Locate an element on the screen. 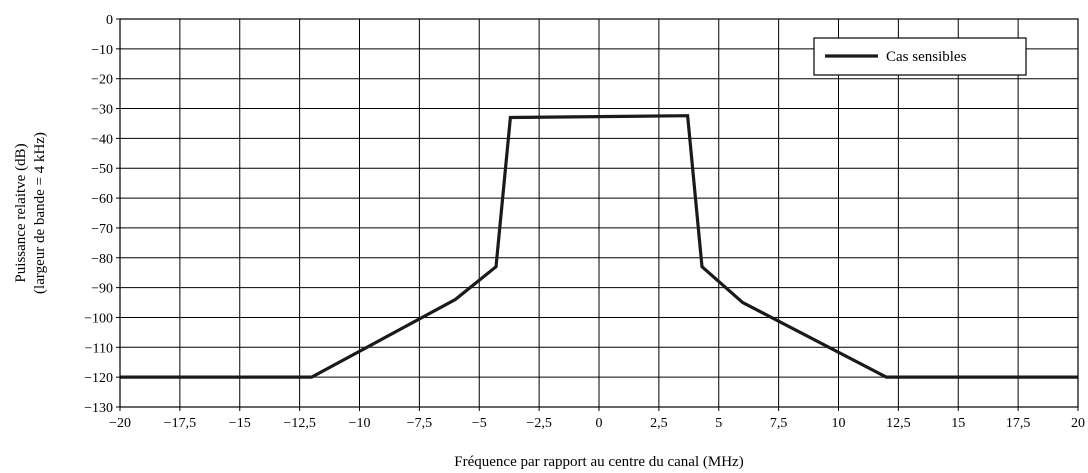  y-tick-label: −90 is located at coordinates (102, 289).